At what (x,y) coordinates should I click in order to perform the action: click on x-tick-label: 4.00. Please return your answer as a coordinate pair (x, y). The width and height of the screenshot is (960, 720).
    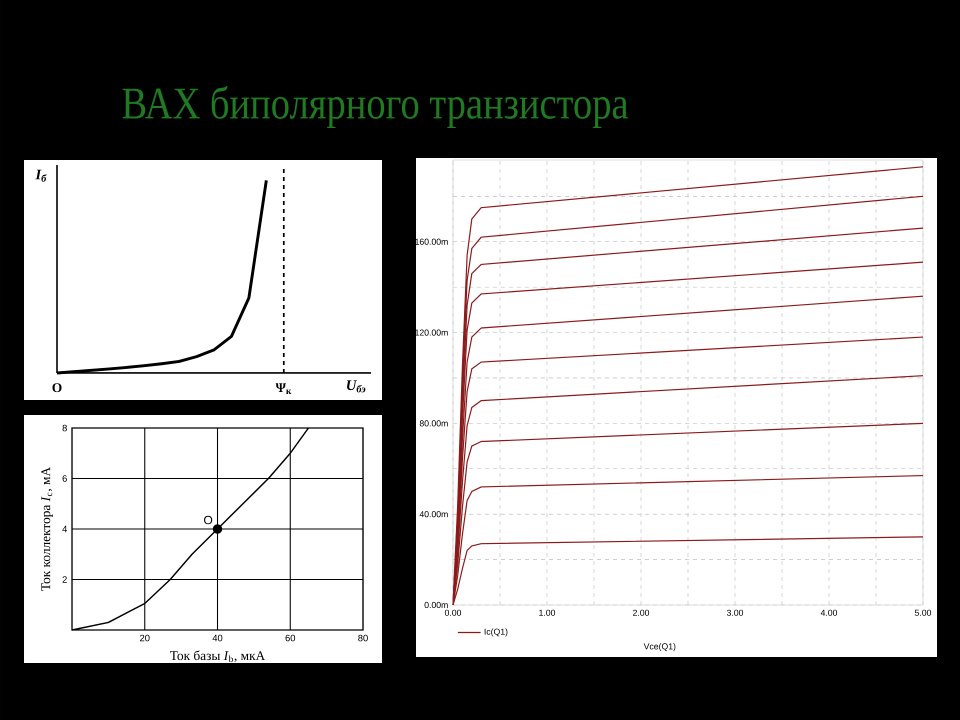
    Looking at the image, I should click on (829, 613).